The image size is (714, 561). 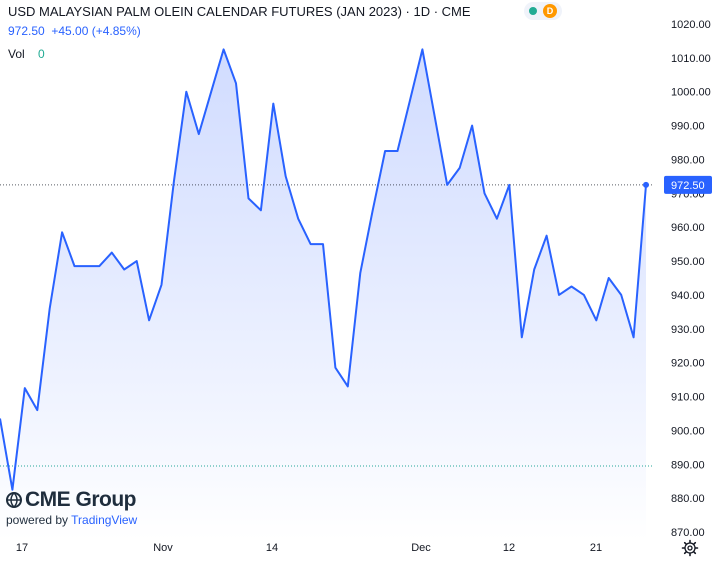 I want to click on cme-logo-text: CME Group, so click(x=81, y=499).